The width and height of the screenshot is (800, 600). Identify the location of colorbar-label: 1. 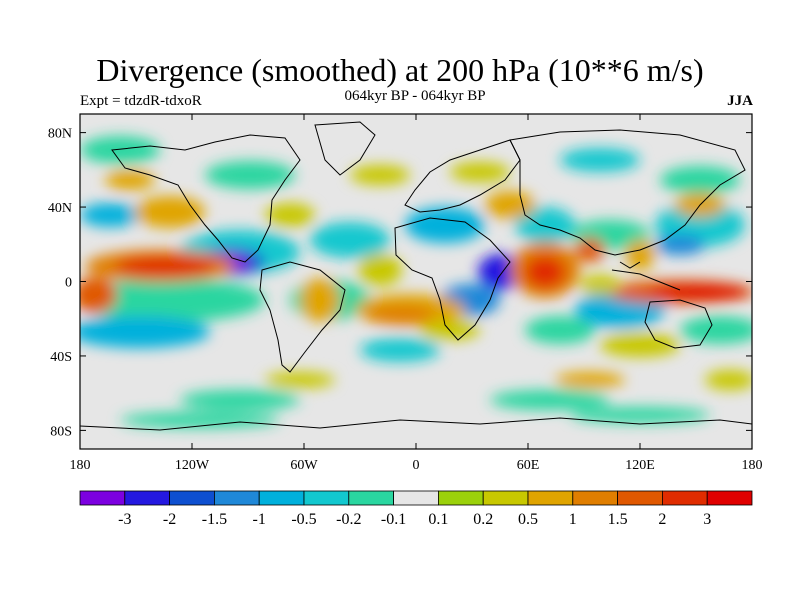
(573, 519).